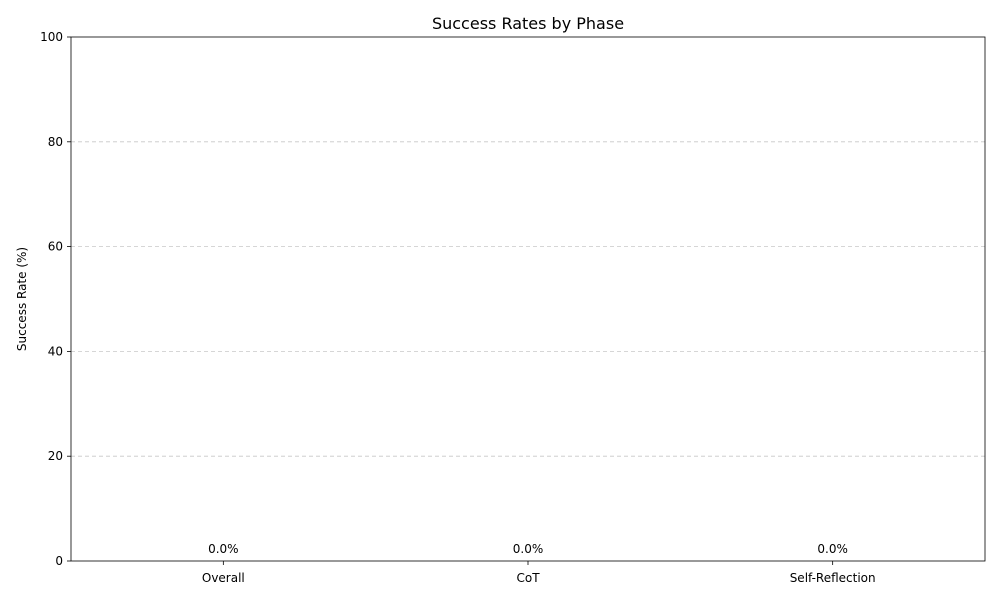 Image resolution: width=1000 pixels, height=604 pixels. What do you see at coordinates (833, 578) in the screenshot?
I see `x-tick-label: Self-Reflection` at bounding box center [833, 578].